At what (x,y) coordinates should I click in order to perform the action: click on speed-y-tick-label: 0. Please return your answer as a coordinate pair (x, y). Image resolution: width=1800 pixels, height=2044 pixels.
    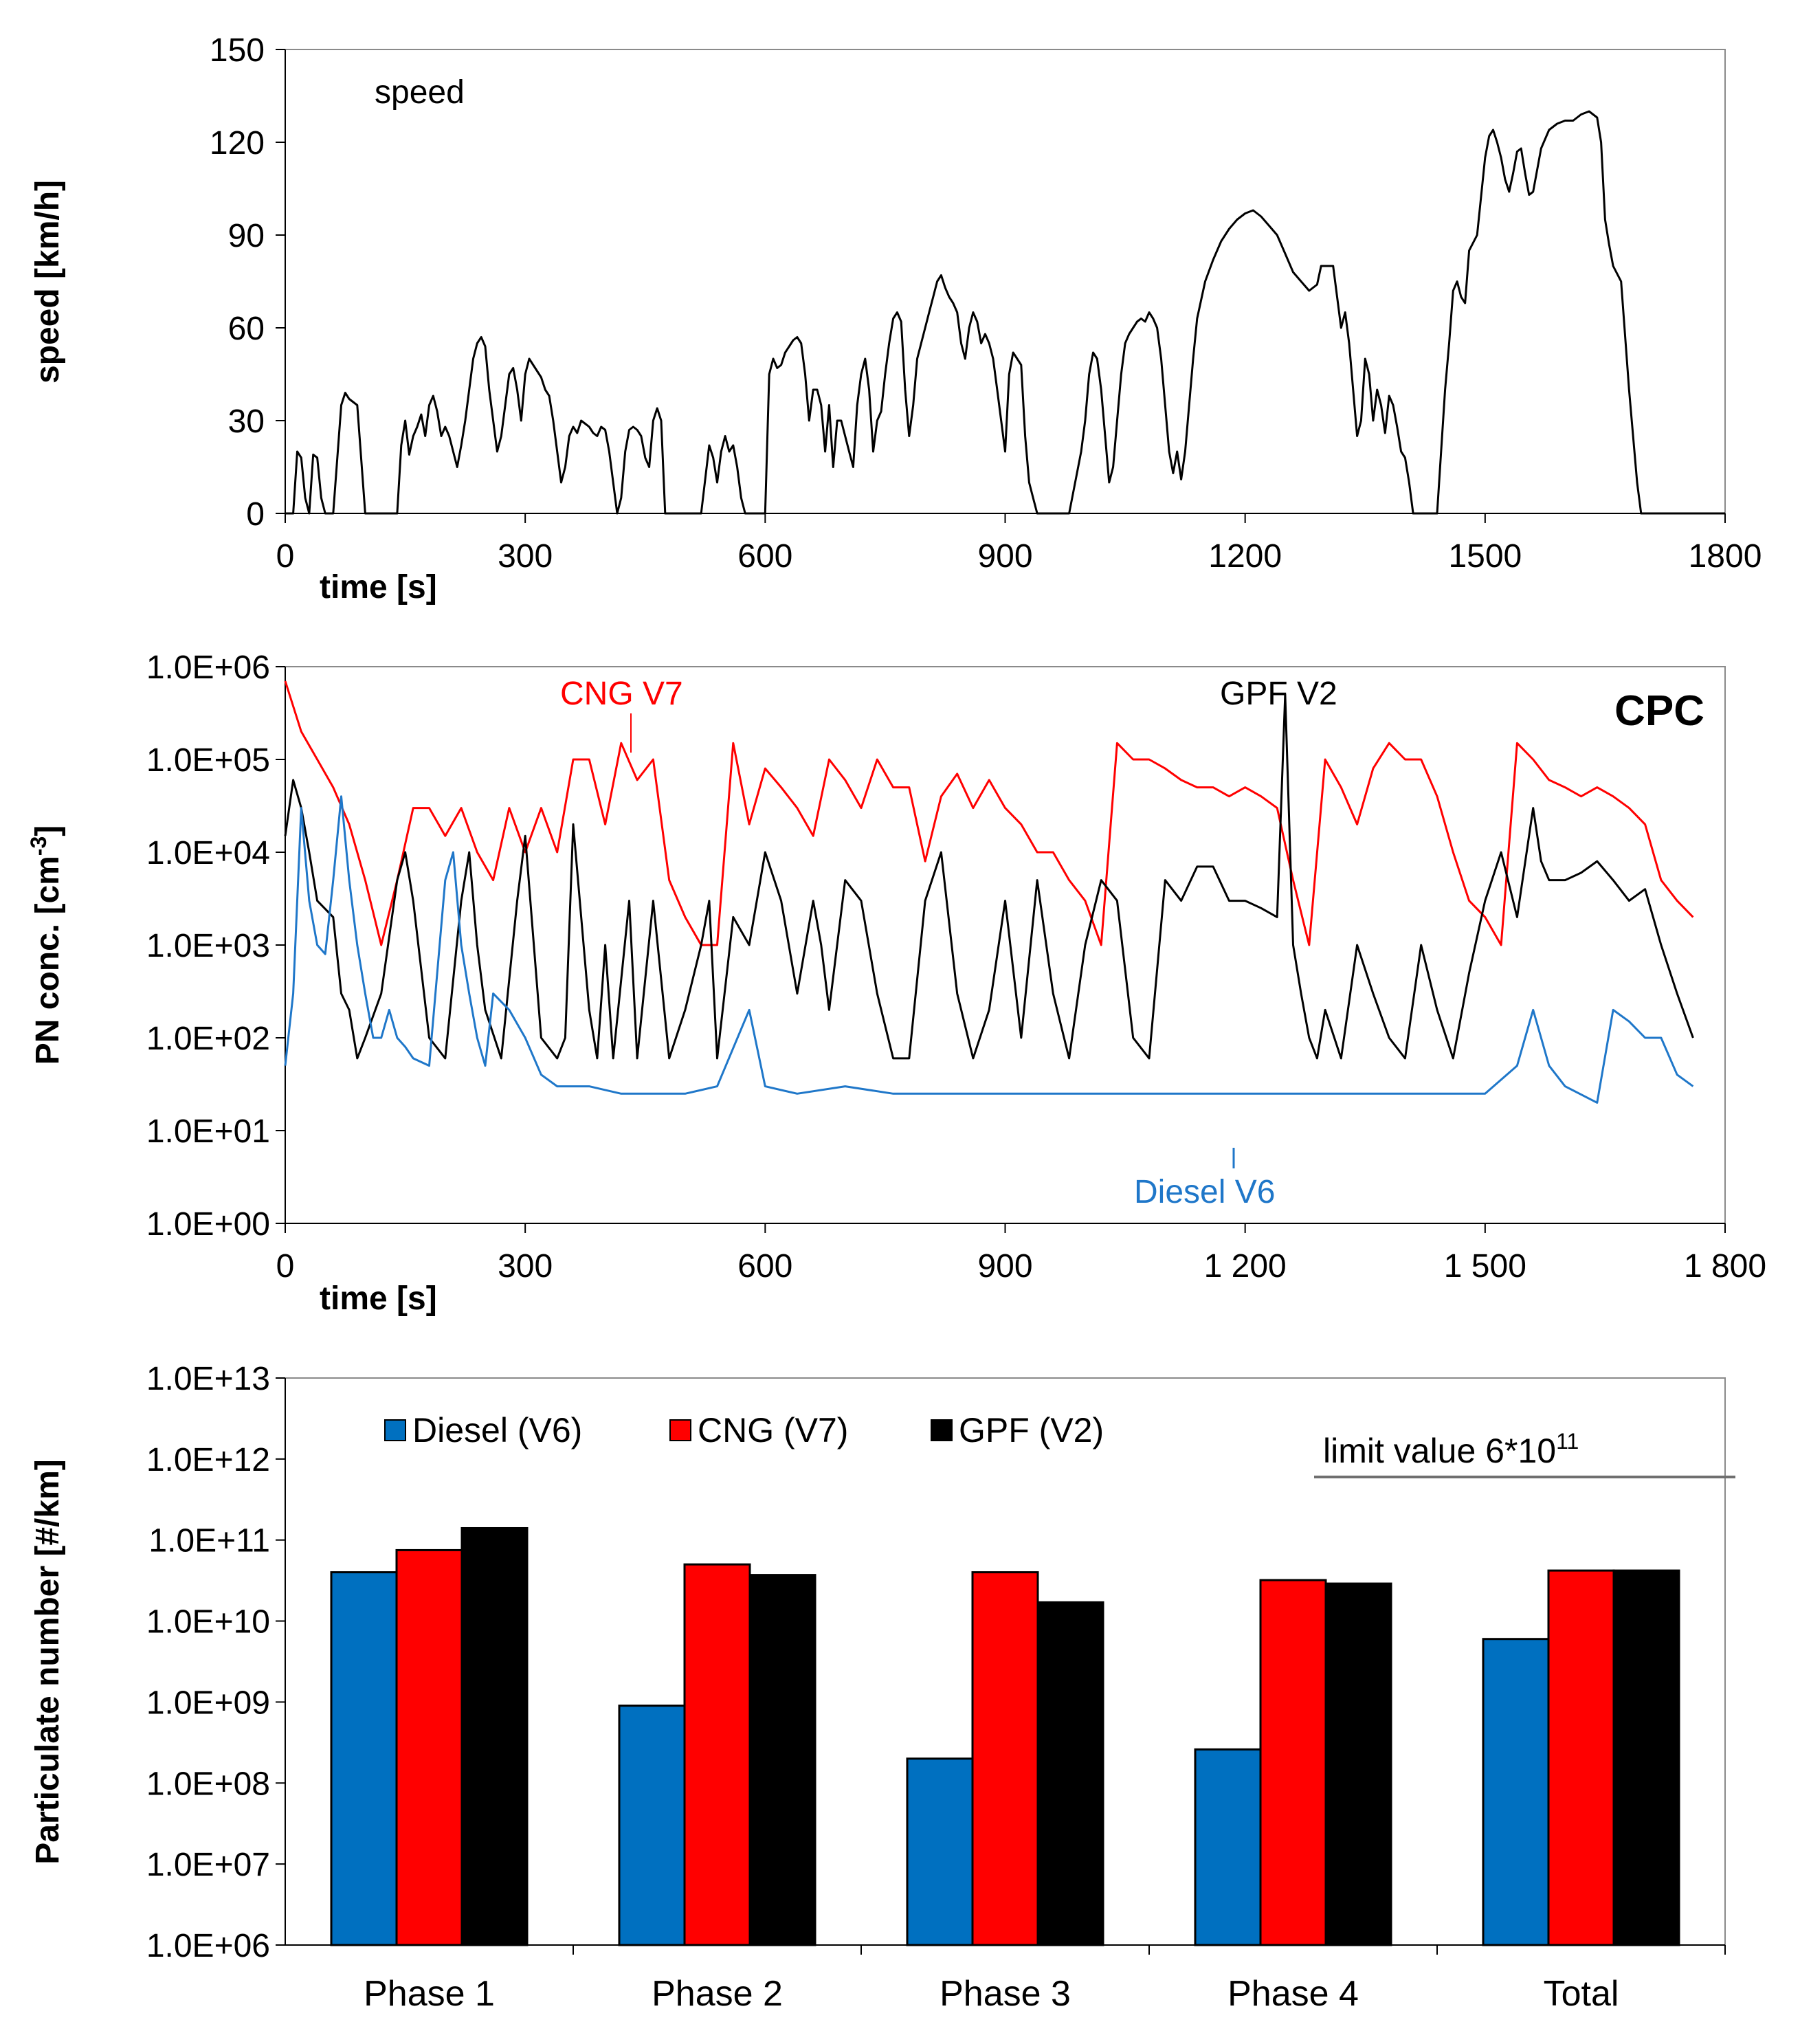
    Looking at the image, I should click on (255, 514).